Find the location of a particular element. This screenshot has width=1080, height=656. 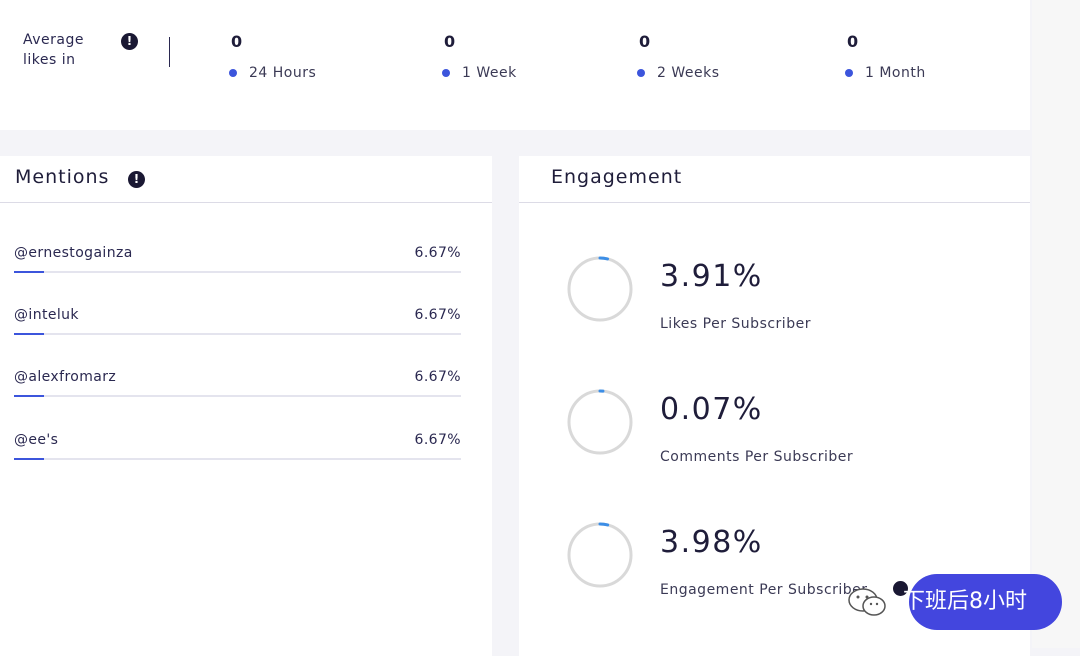

divider is located at coordinates (169, 52).